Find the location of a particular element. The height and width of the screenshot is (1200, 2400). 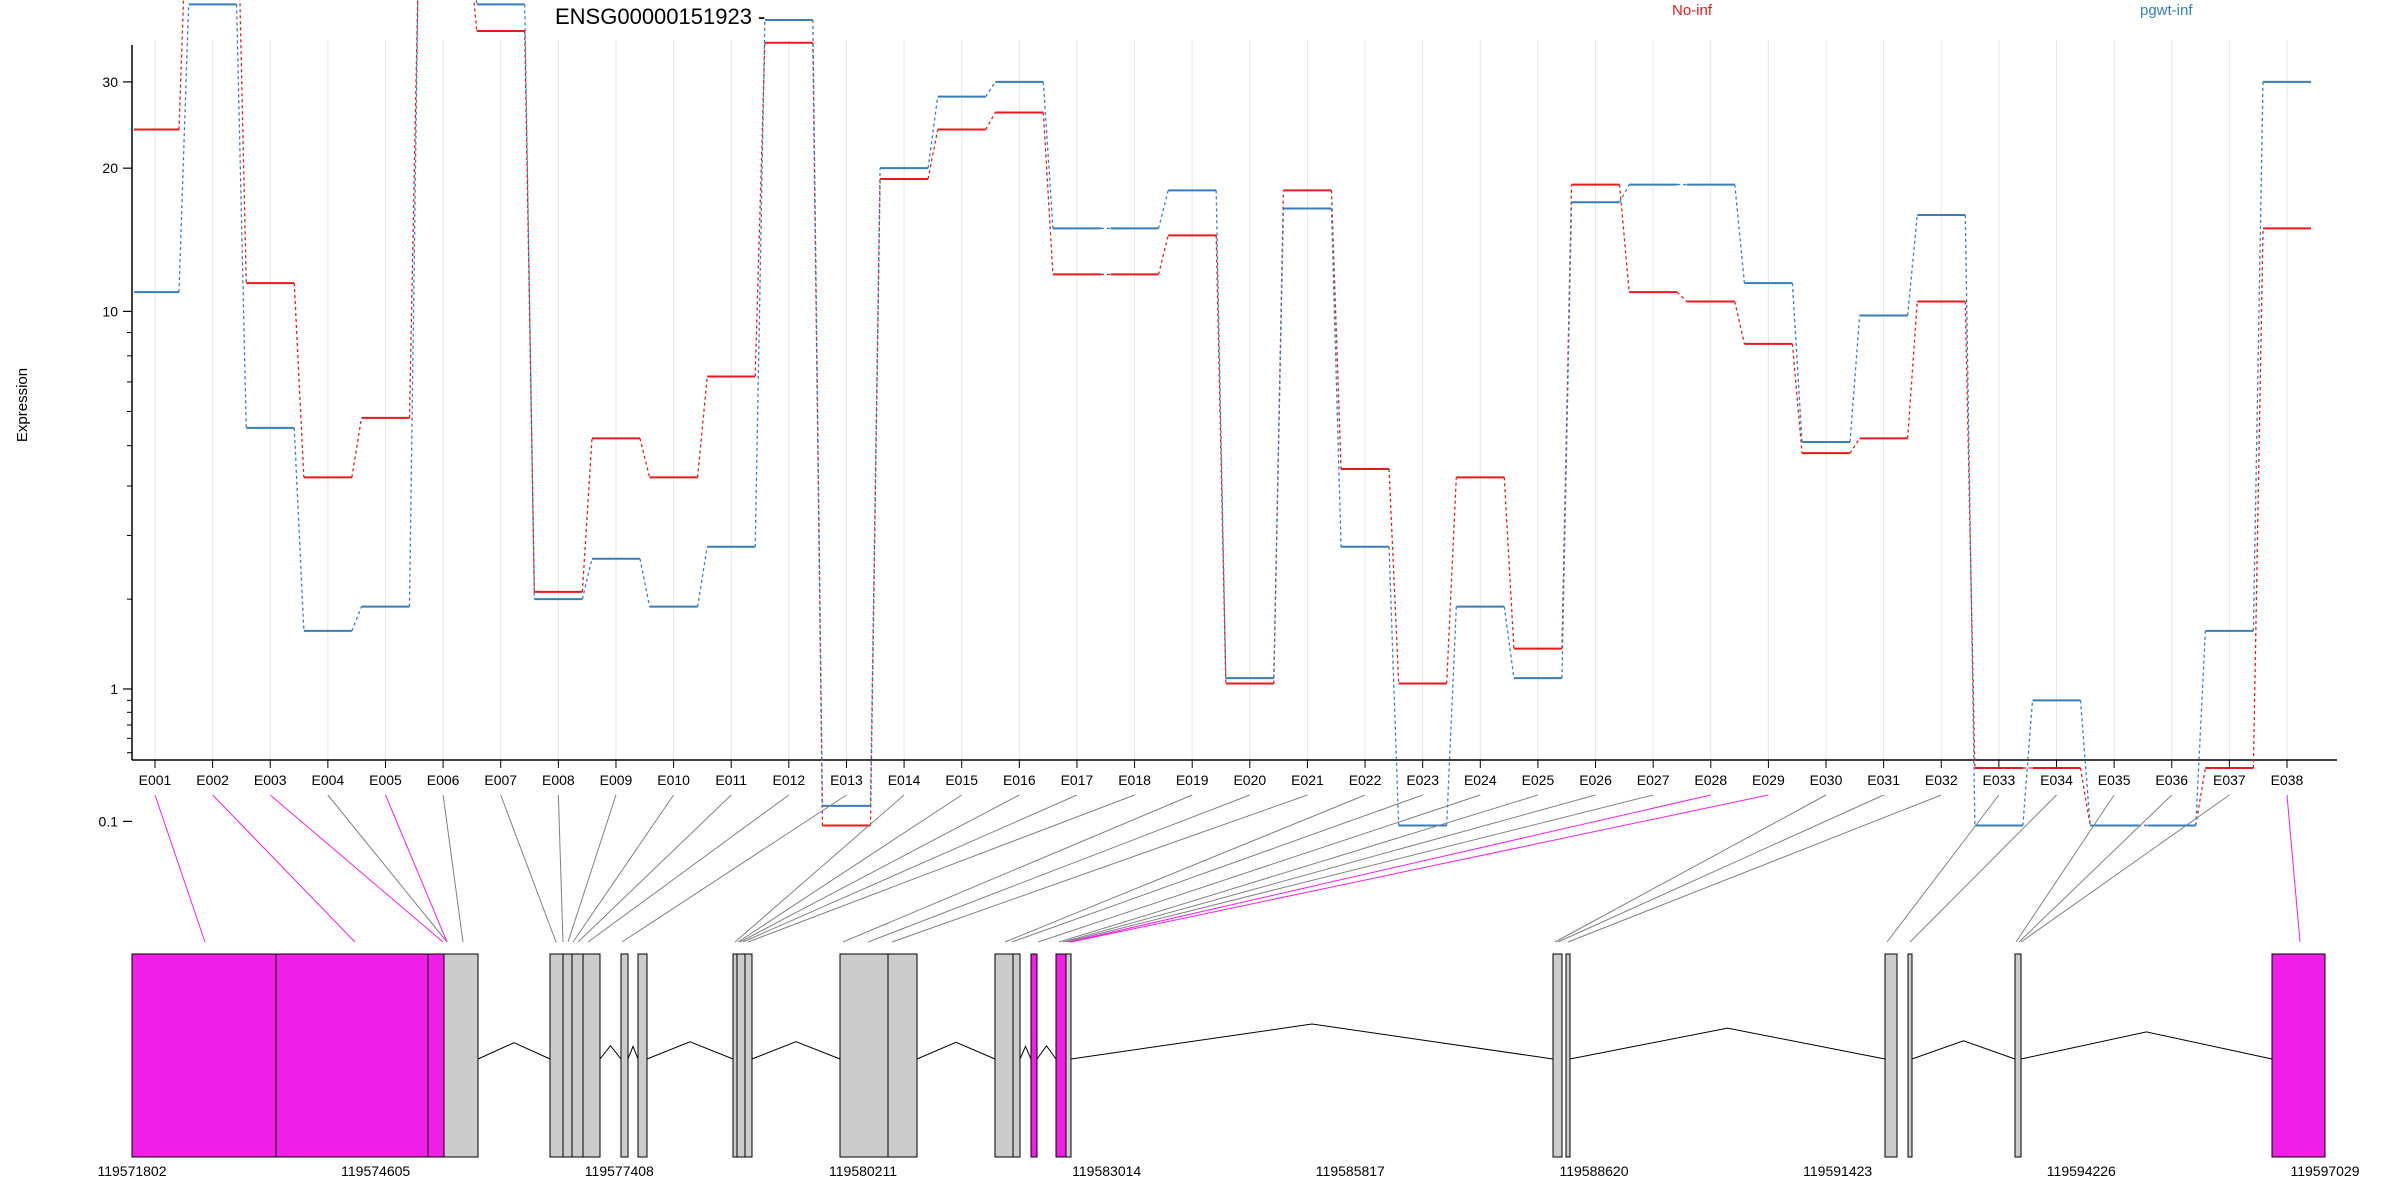

x-tick-label-e010: E010 is located at coordinates (673, 780).